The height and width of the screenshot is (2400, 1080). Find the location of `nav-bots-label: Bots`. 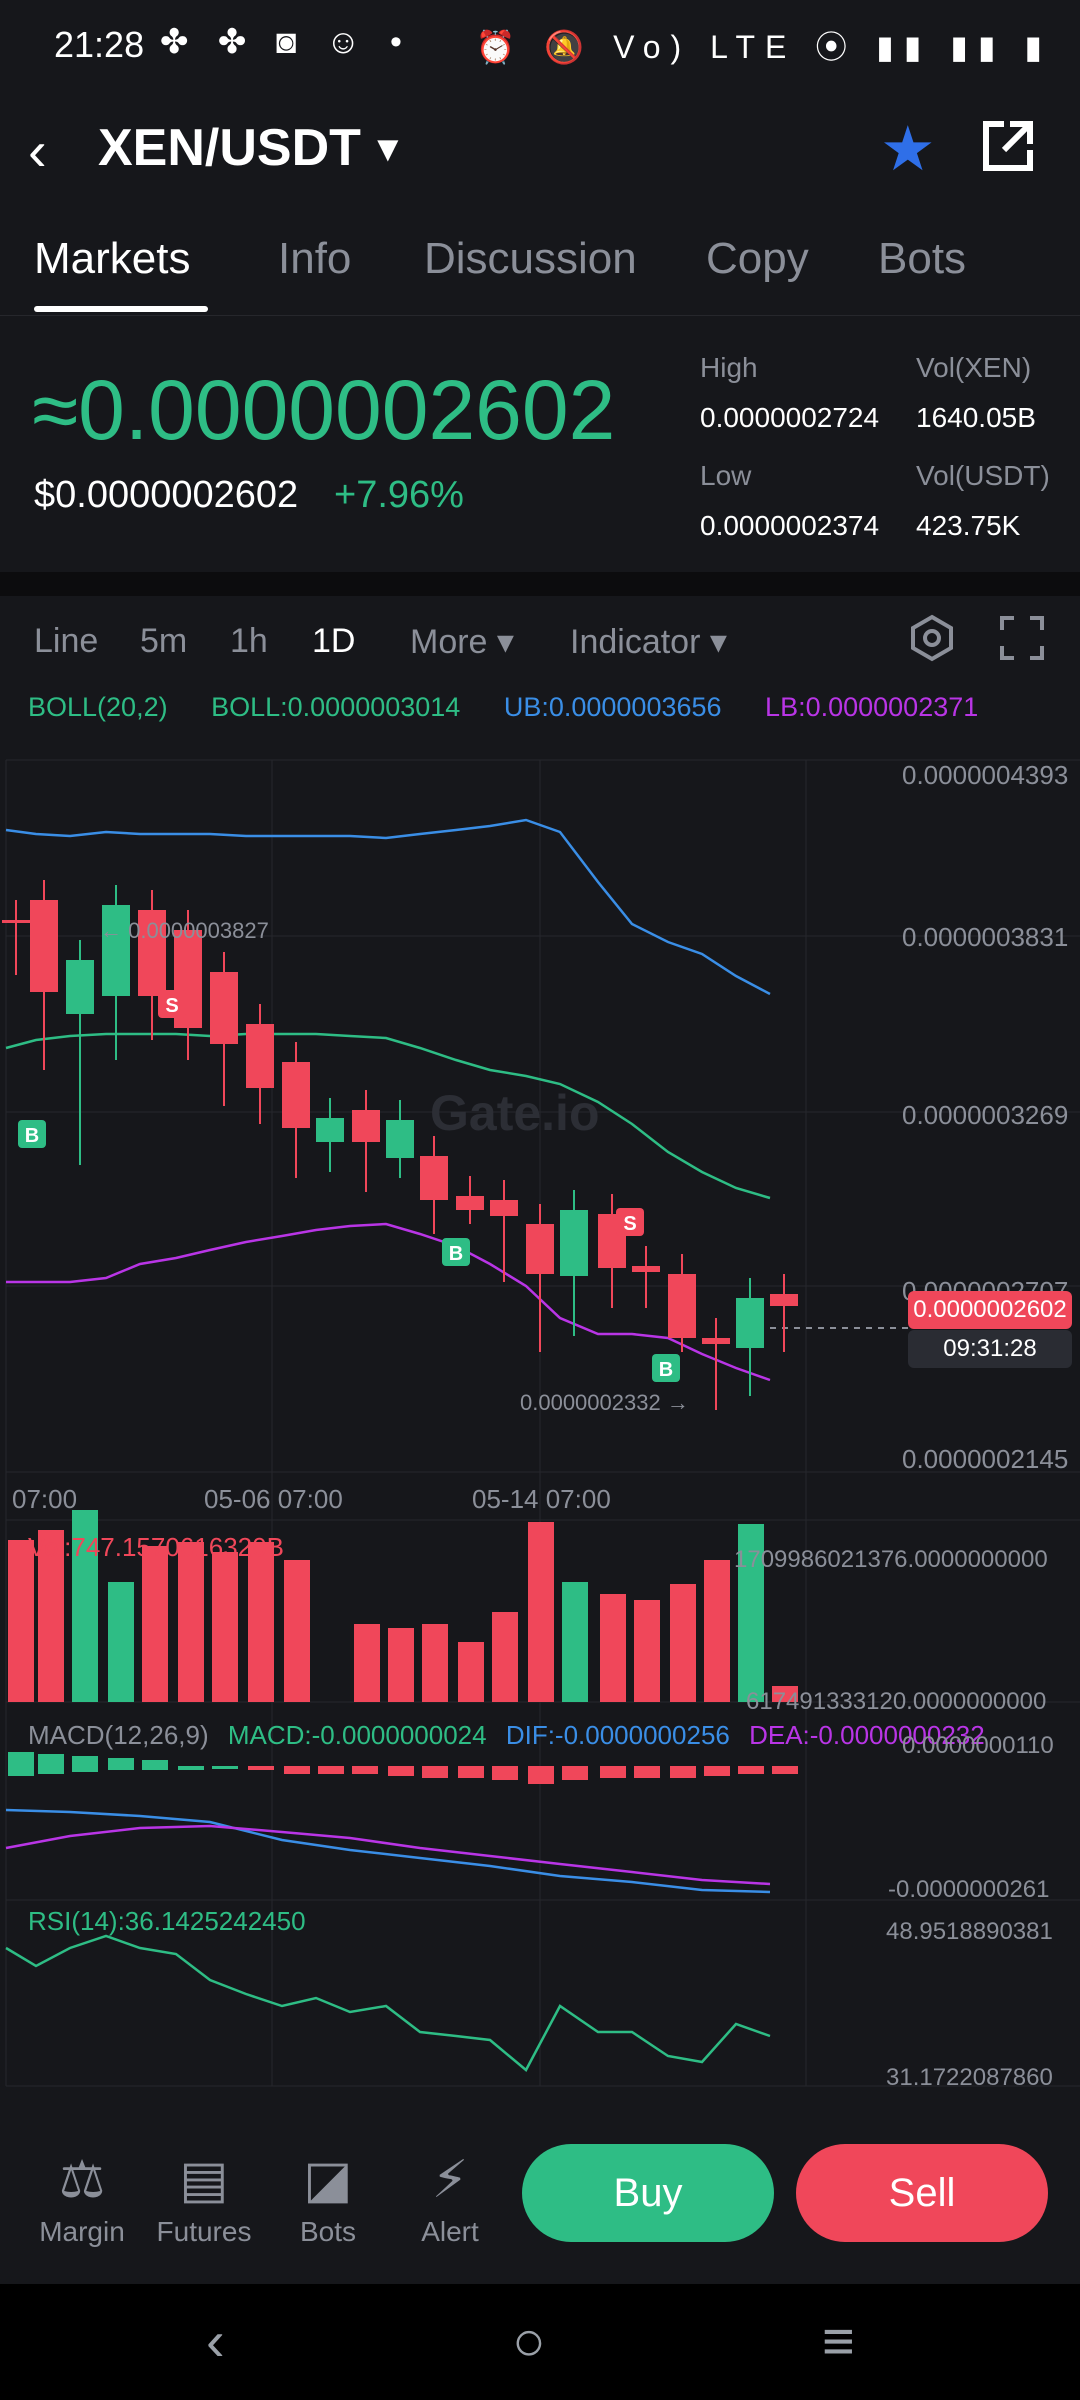

nav-bots-label: Bots is located at coordinates (328, 2231).